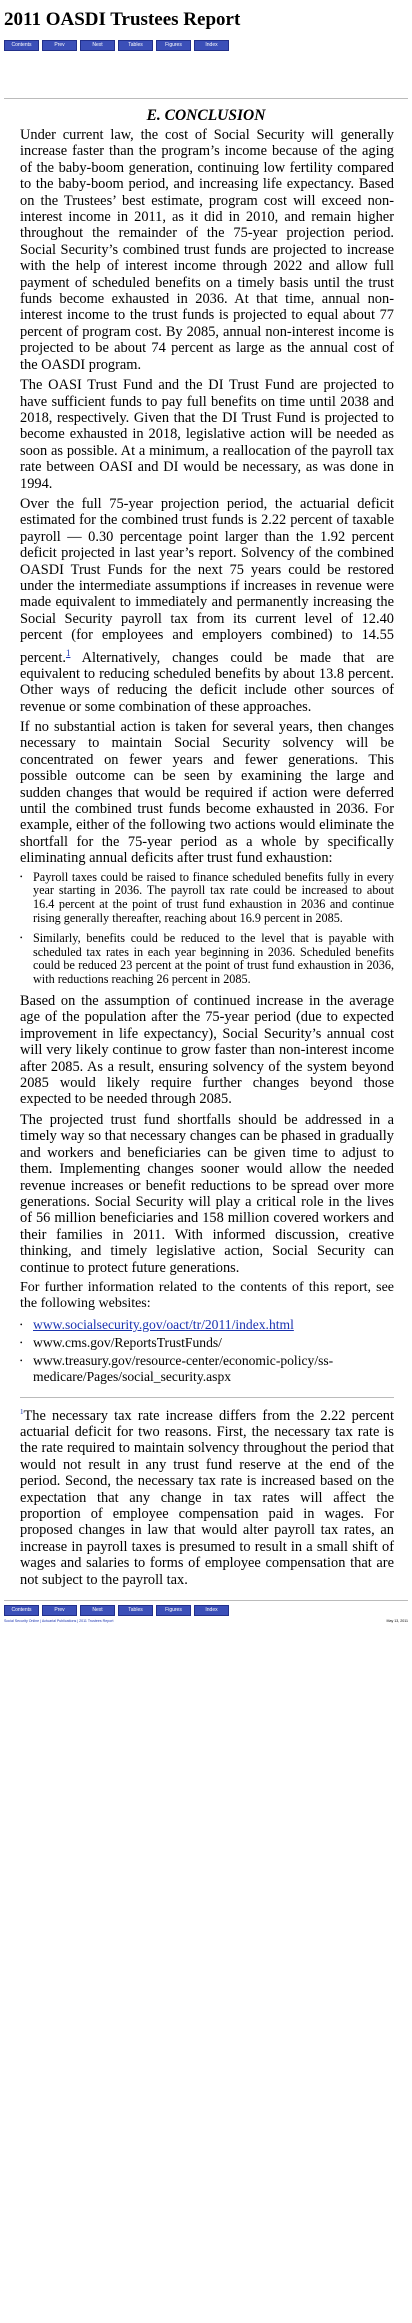 This screenshot has height=2323, width=412. I want to click on list-item: www.cms.gov/ReportsTrustFunds/, so click(207, 1342).